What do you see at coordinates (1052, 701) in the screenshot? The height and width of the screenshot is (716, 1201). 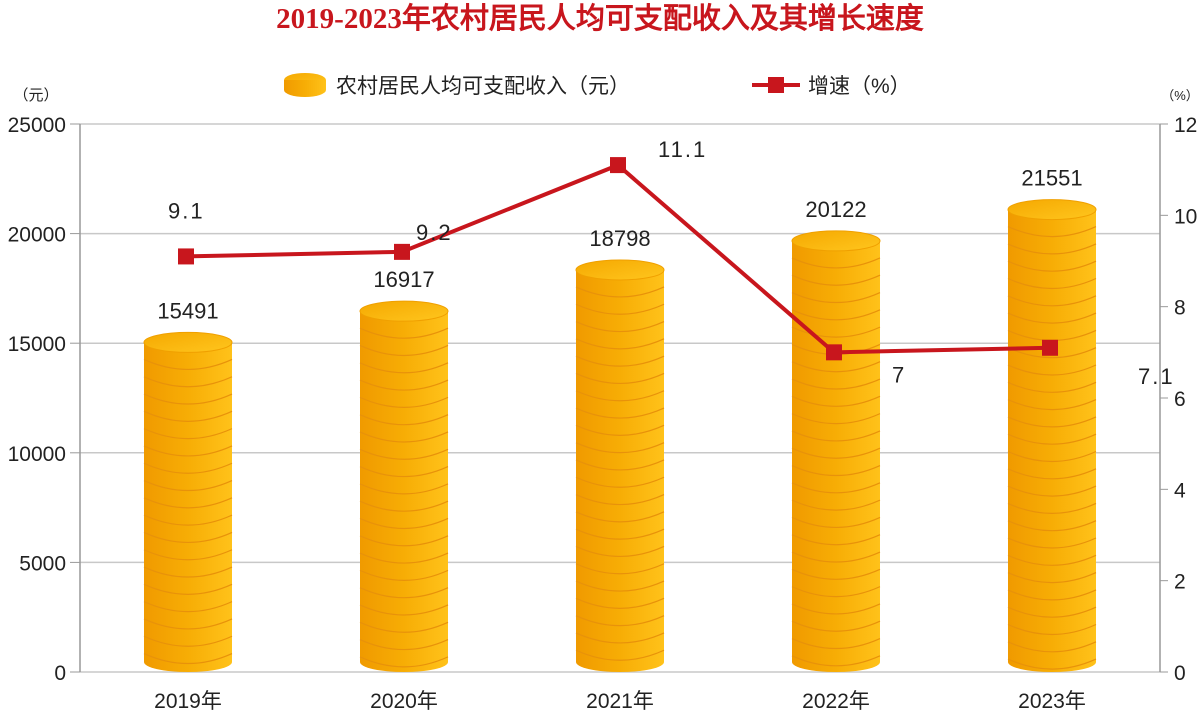 I see `x-tick-label: 2023年` at bounding box center [1052, 701].